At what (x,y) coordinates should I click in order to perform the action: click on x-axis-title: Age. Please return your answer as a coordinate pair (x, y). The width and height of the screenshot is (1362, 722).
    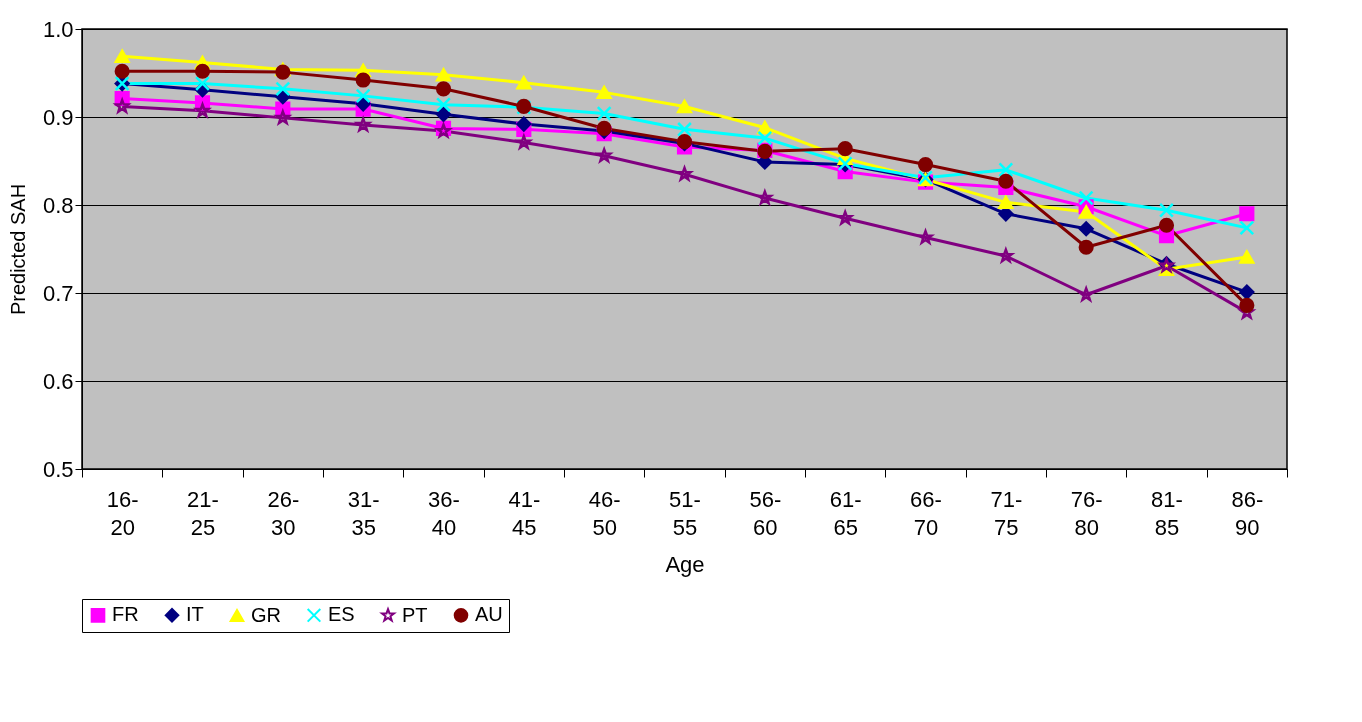
    Looking at the image, I should click on (685, 564).